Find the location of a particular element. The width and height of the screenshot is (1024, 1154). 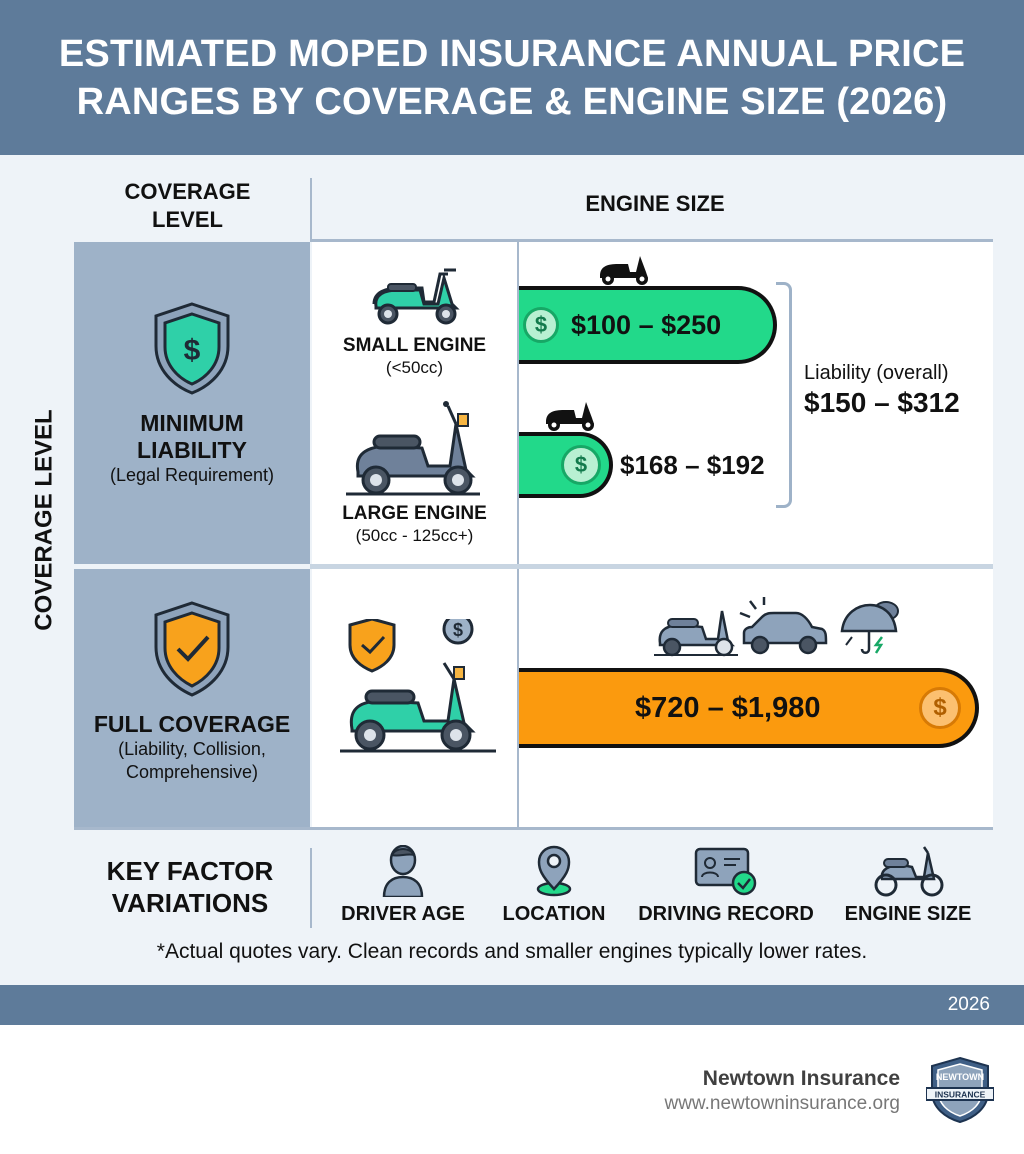

factor-driver-age: DRIVER AGE is located at coordinates (403, 885).